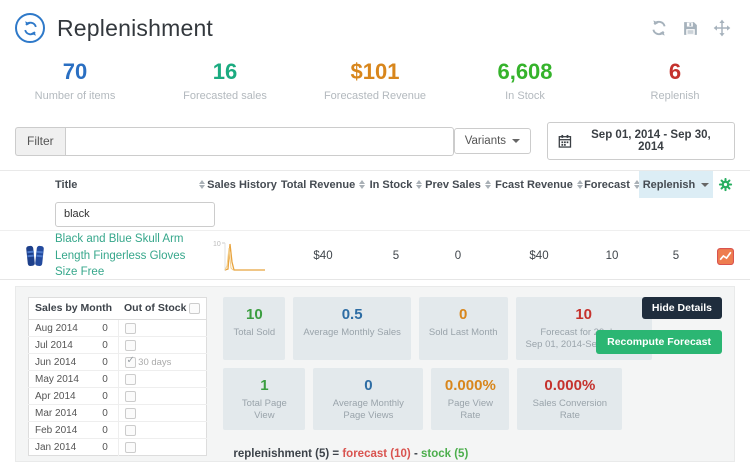 This screenshot has height=474, width=750. I want to click on column-forecast: Forecast, so click(612, 184).